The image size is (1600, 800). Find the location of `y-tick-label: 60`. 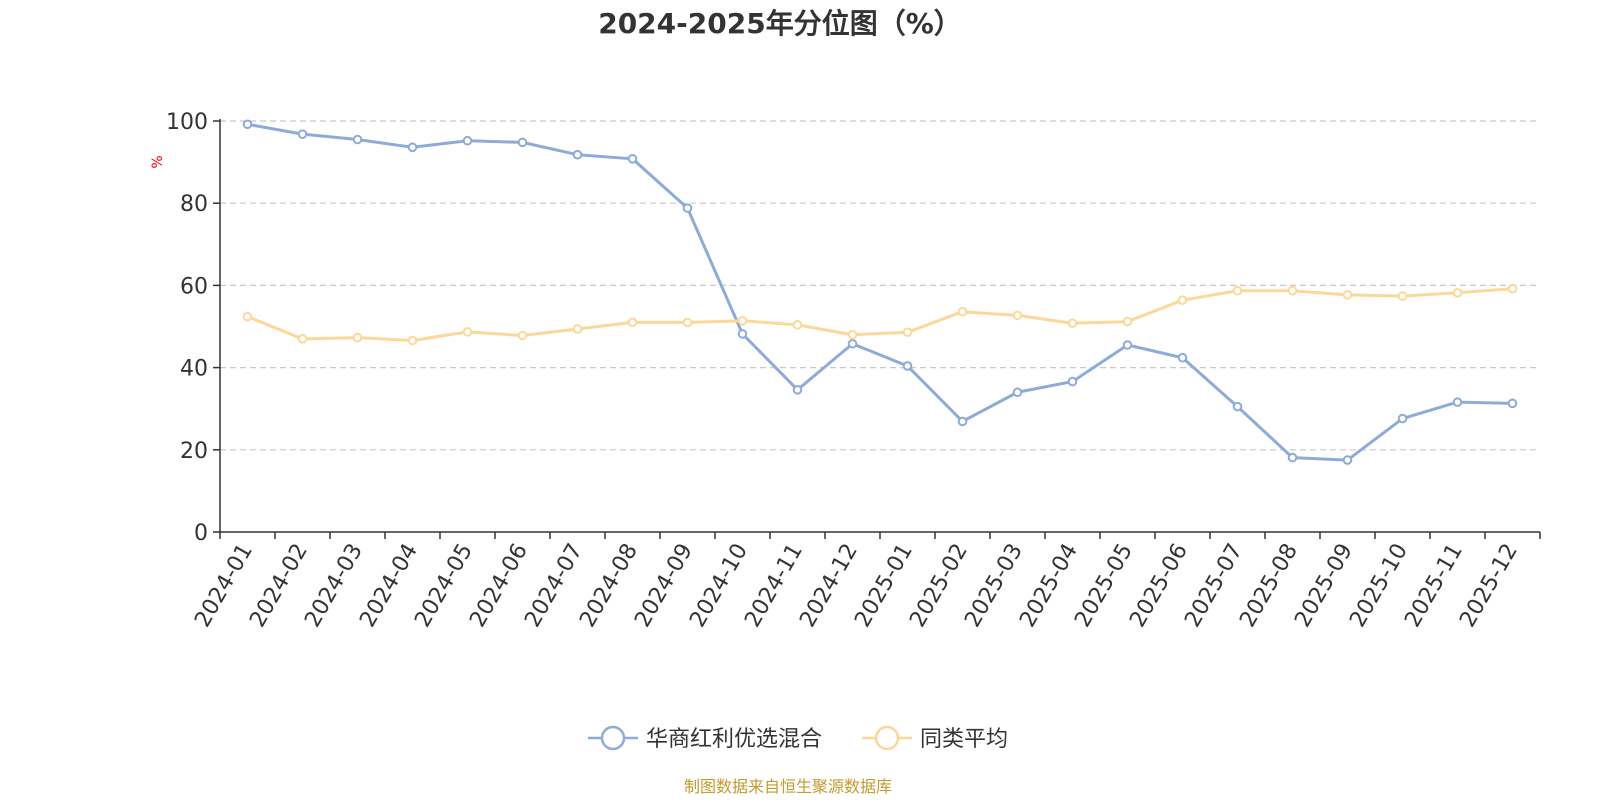

y-tick-label: 60 is located at coordinates (194, 286).